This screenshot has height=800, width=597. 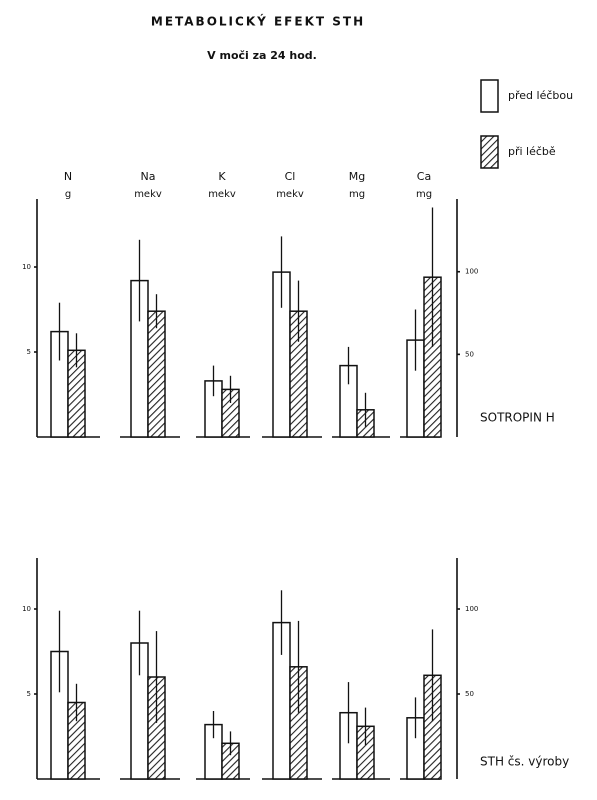 What do you see at coordinates (290, 176) in the screenshot?
I see `category-label: Cl` at bounding box center [290, 176].